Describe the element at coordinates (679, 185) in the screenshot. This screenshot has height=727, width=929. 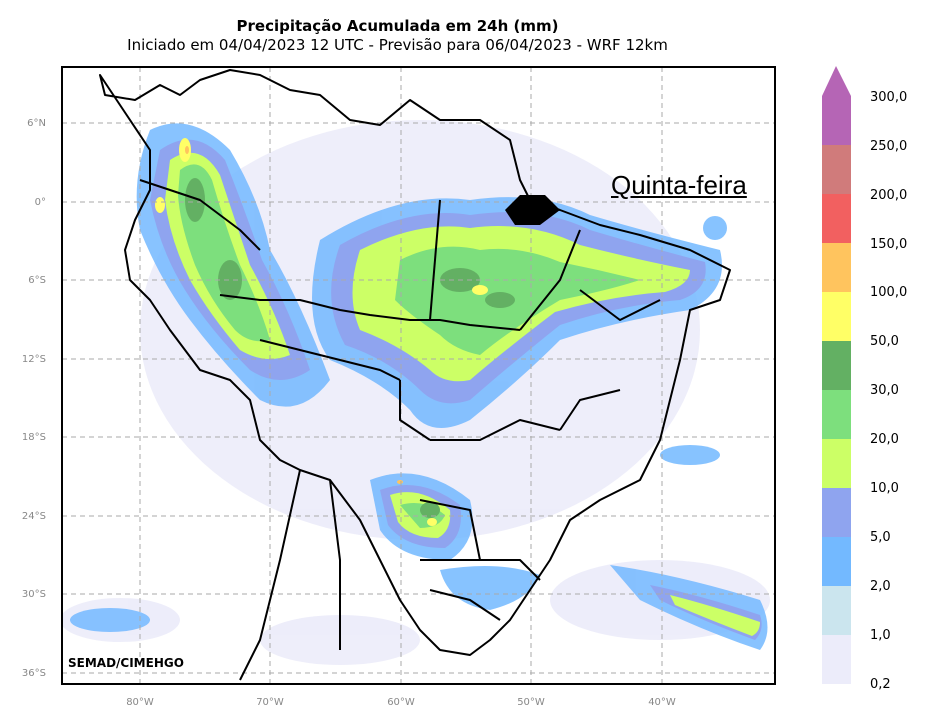
I see `day-label: Quinta-feira` at that location.